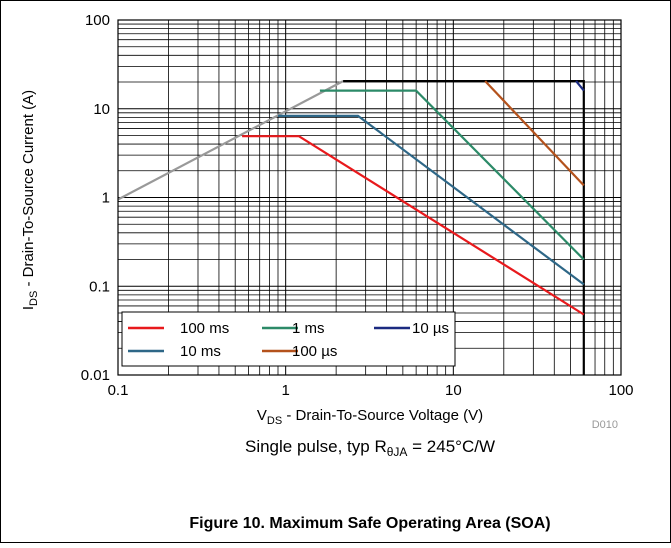 The image size is (671, 548). I want to click on y-label-rest: - Drain-To-Source Current (A), so click(28, 190).